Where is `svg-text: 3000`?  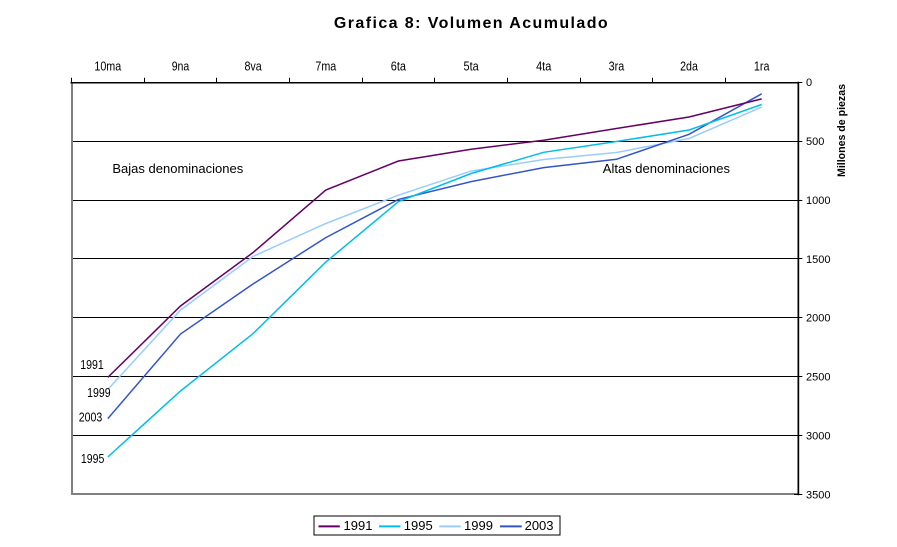 svg-text: 3000 is located at coordinates (818, 436).